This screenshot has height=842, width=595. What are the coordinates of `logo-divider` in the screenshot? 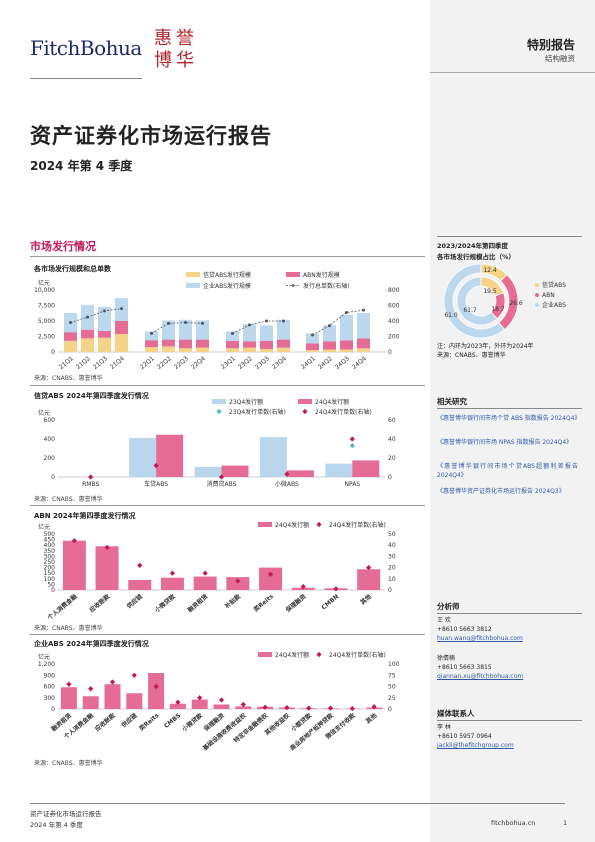 It's located at (86, 78).